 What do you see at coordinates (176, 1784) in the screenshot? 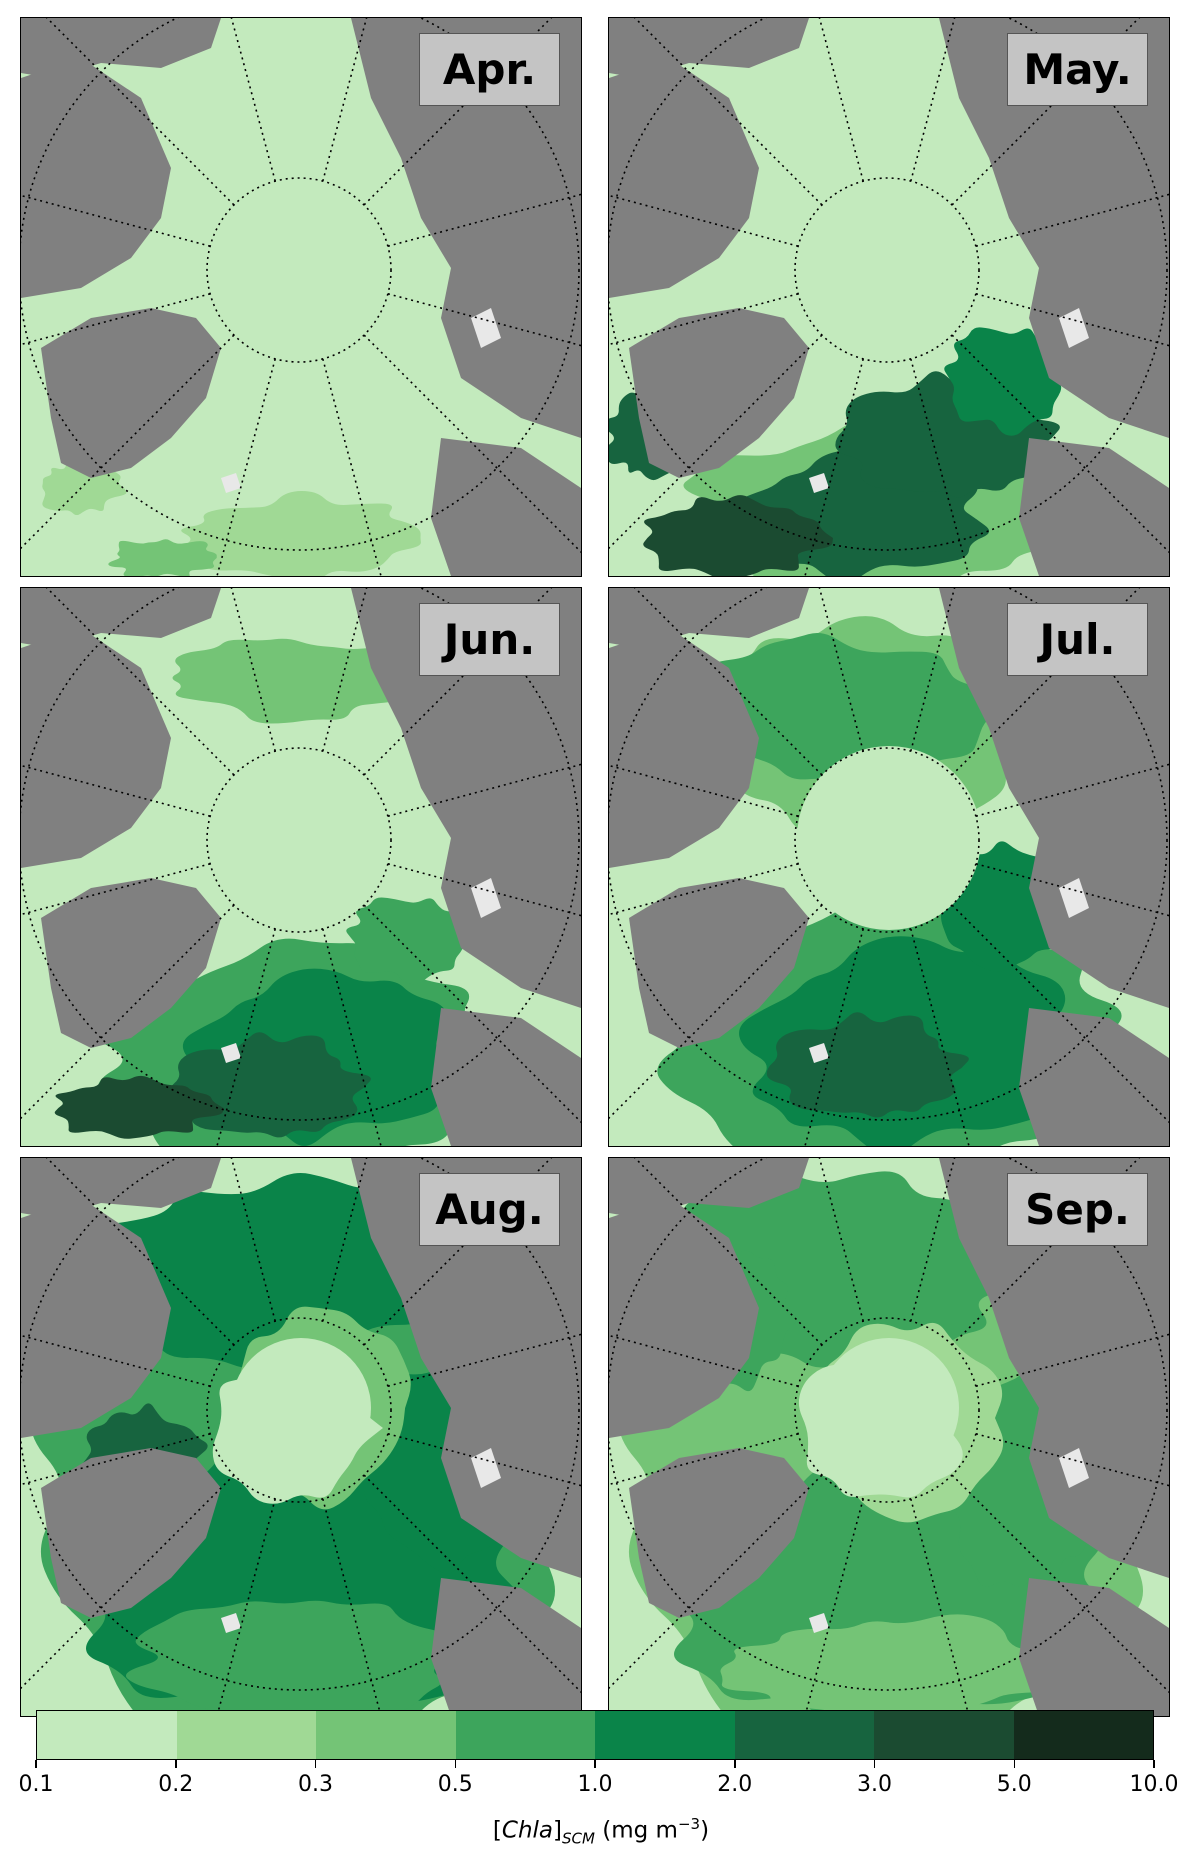
I see `colorbar-tick-label: 0.2` at bounding box center [176, 1784].